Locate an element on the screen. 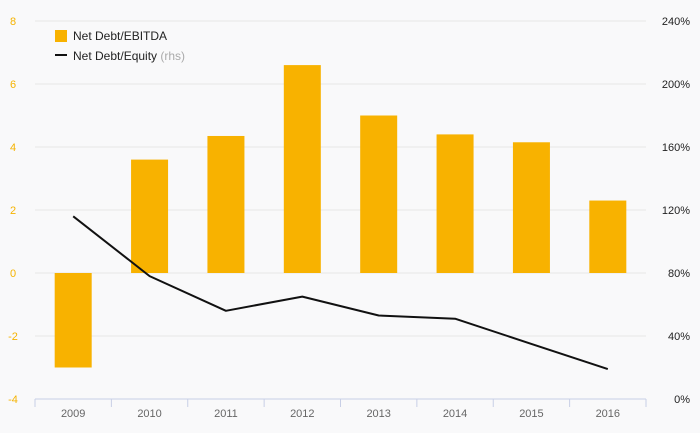  legend-label-line-suffix: (rhs) is located at coordinates (172, 56).